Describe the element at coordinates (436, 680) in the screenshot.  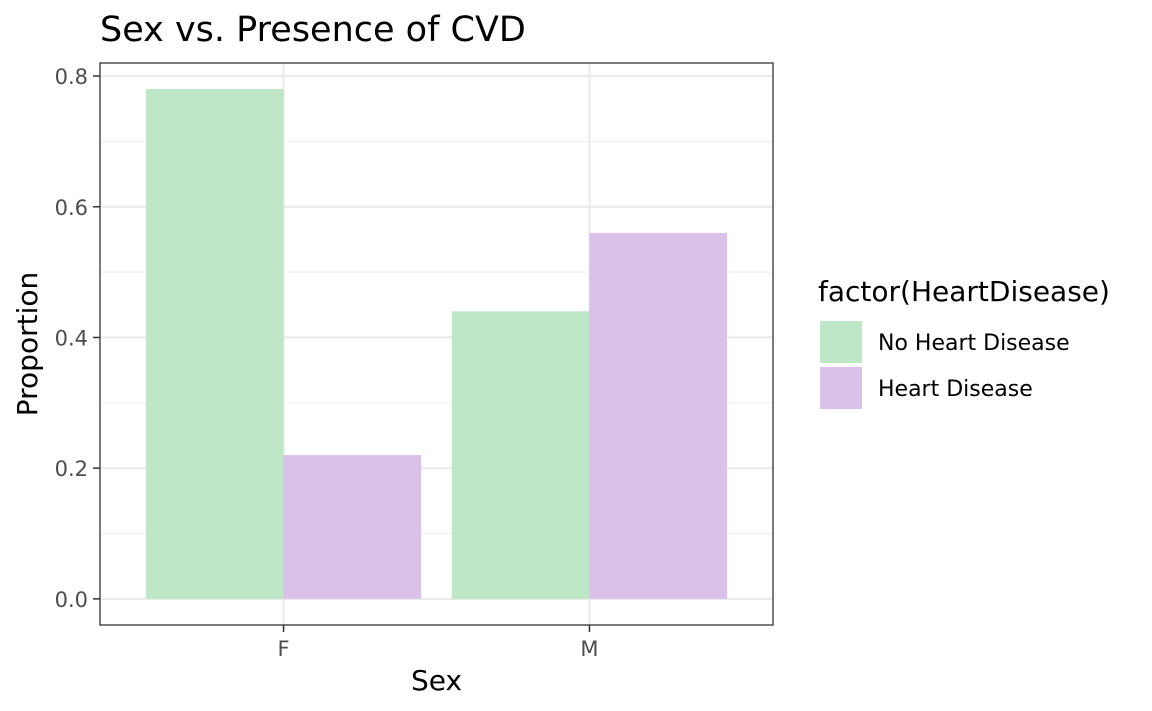
I see `x-axis-title: Sex` at that location.